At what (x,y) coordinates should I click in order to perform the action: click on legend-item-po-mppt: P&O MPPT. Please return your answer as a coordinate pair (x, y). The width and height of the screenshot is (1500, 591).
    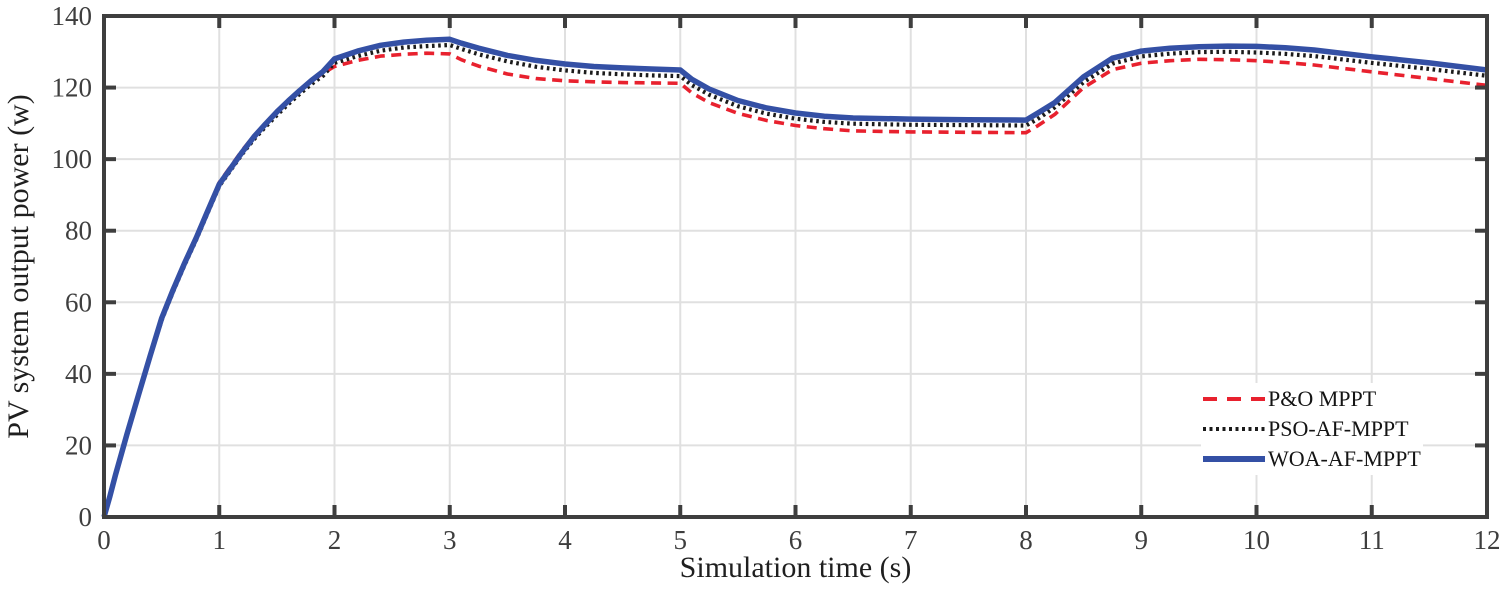
    Looking at the image, I should click on (1312, 399).